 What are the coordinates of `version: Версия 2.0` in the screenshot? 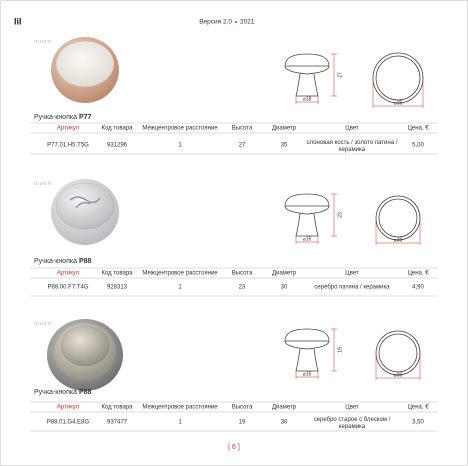 It's located at (215, 22).